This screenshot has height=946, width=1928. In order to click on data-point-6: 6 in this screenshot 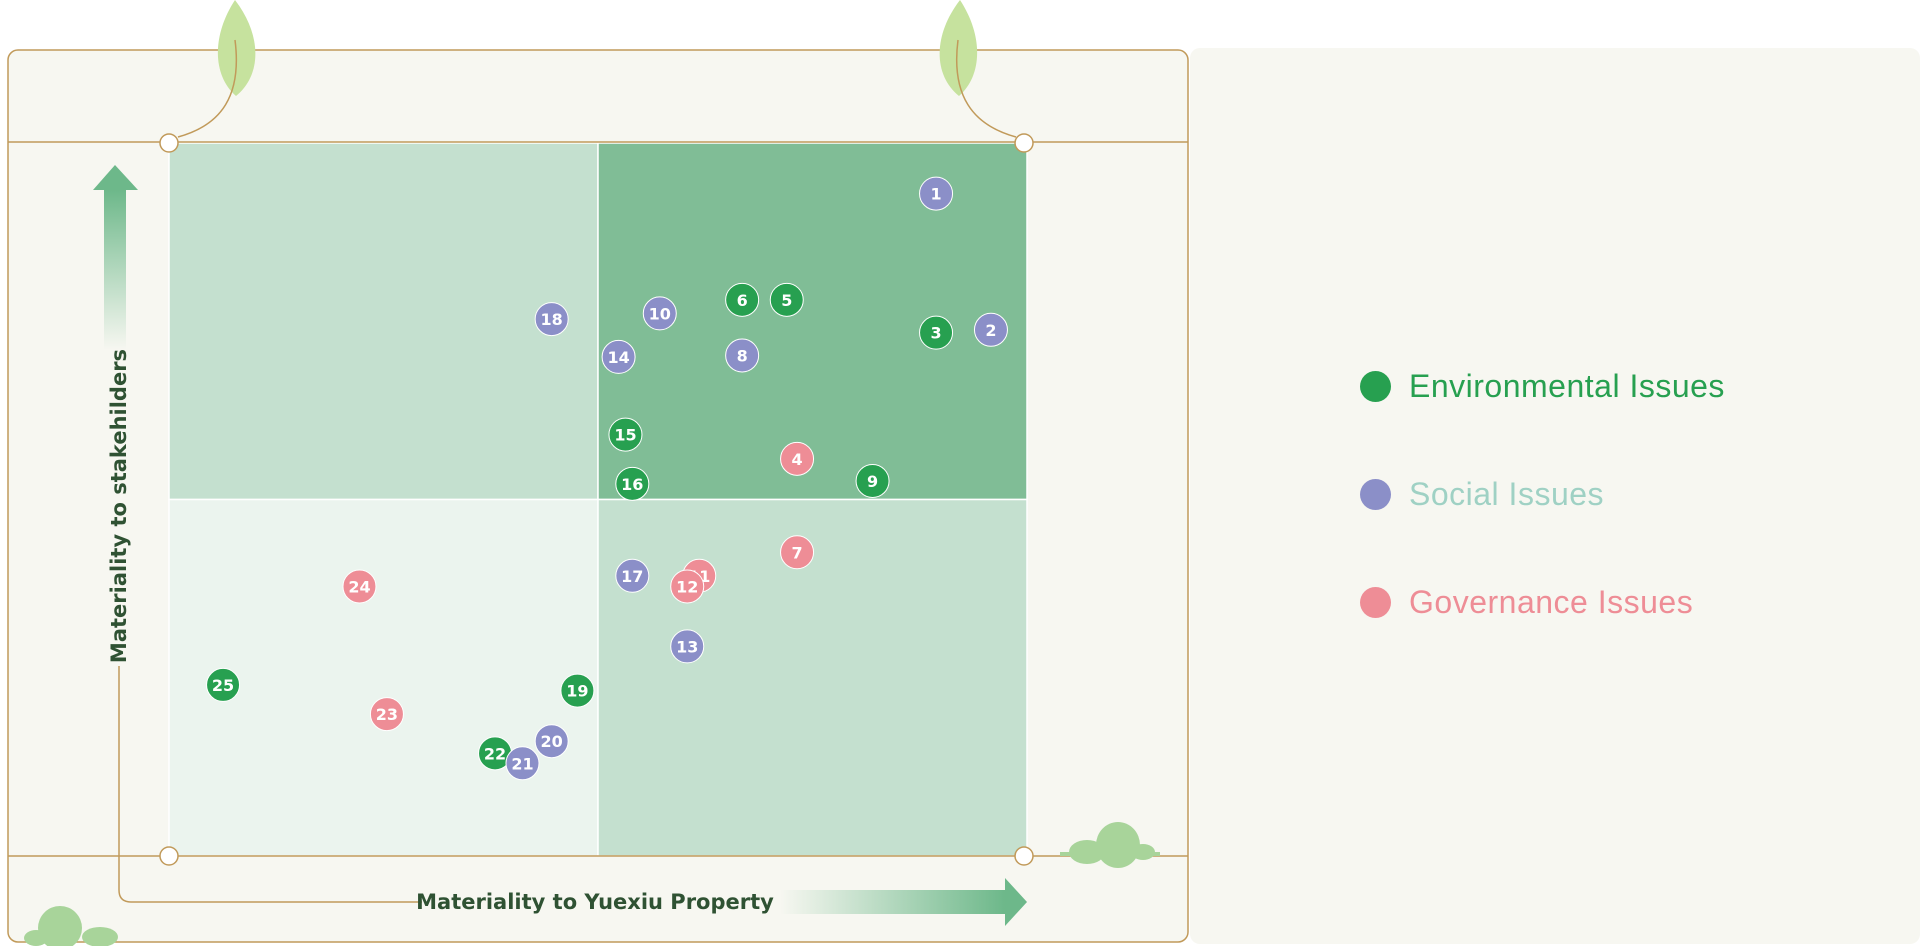, I will do `click(742, 299)`.